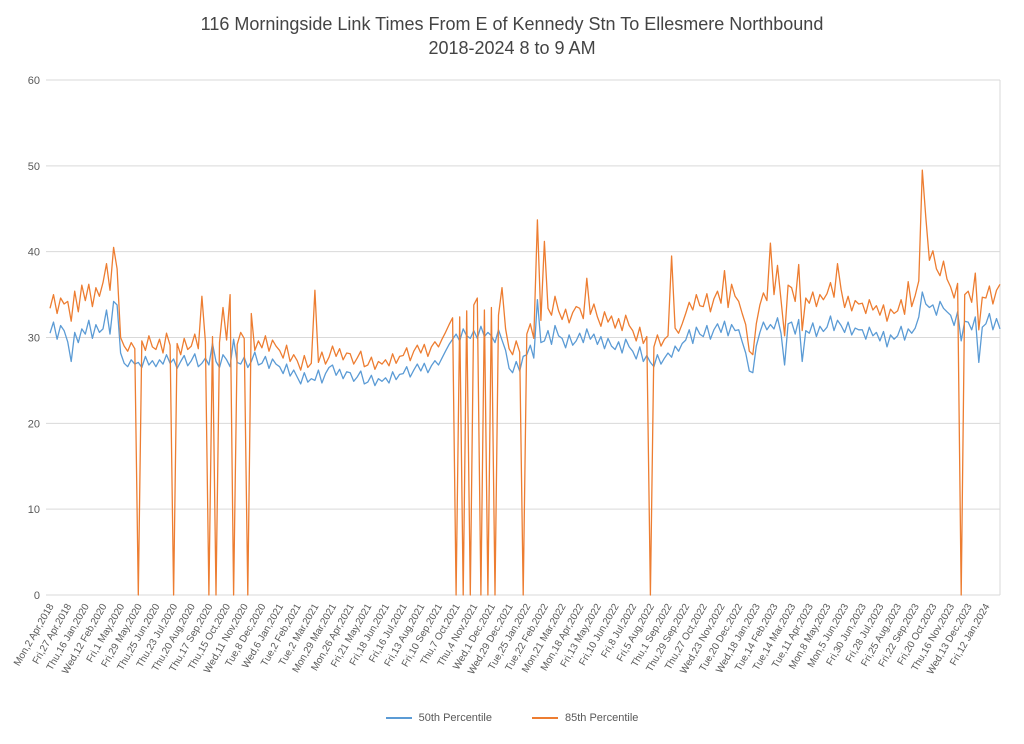 This screenshot has width=1024, height=744. What do you see at coordinates (37, 596) in the screenshot?
I see `y-tick-label: 0` at bounding box center [37, 596].